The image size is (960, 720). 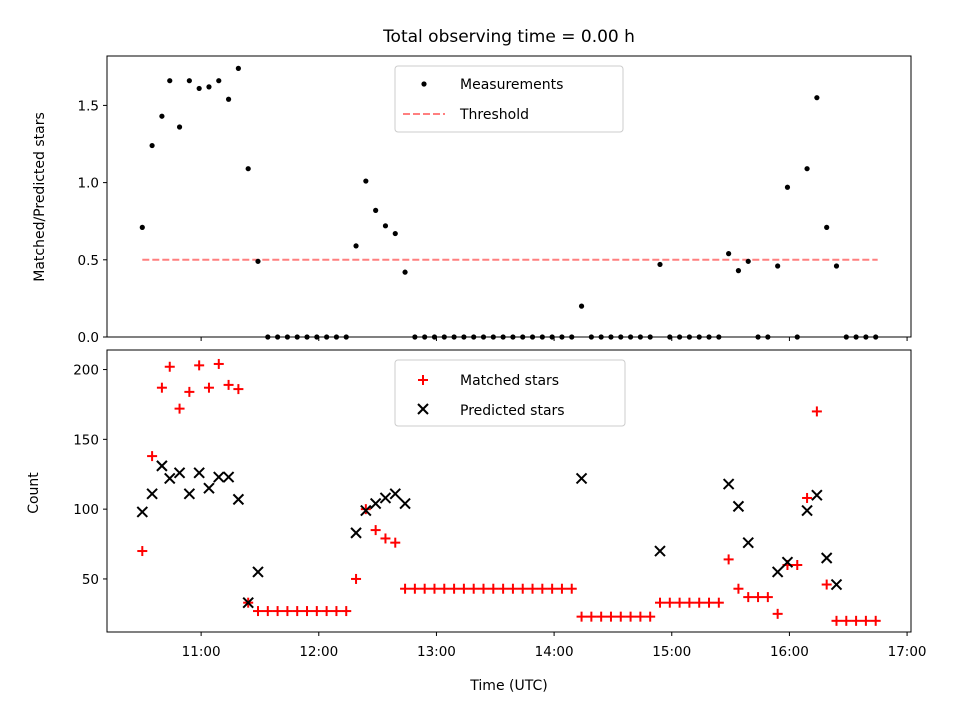 What do you see at coordinates (436, 652) in the screenshot?
I see `x-tick-label: 13:00` at bounding box center [436, 652].